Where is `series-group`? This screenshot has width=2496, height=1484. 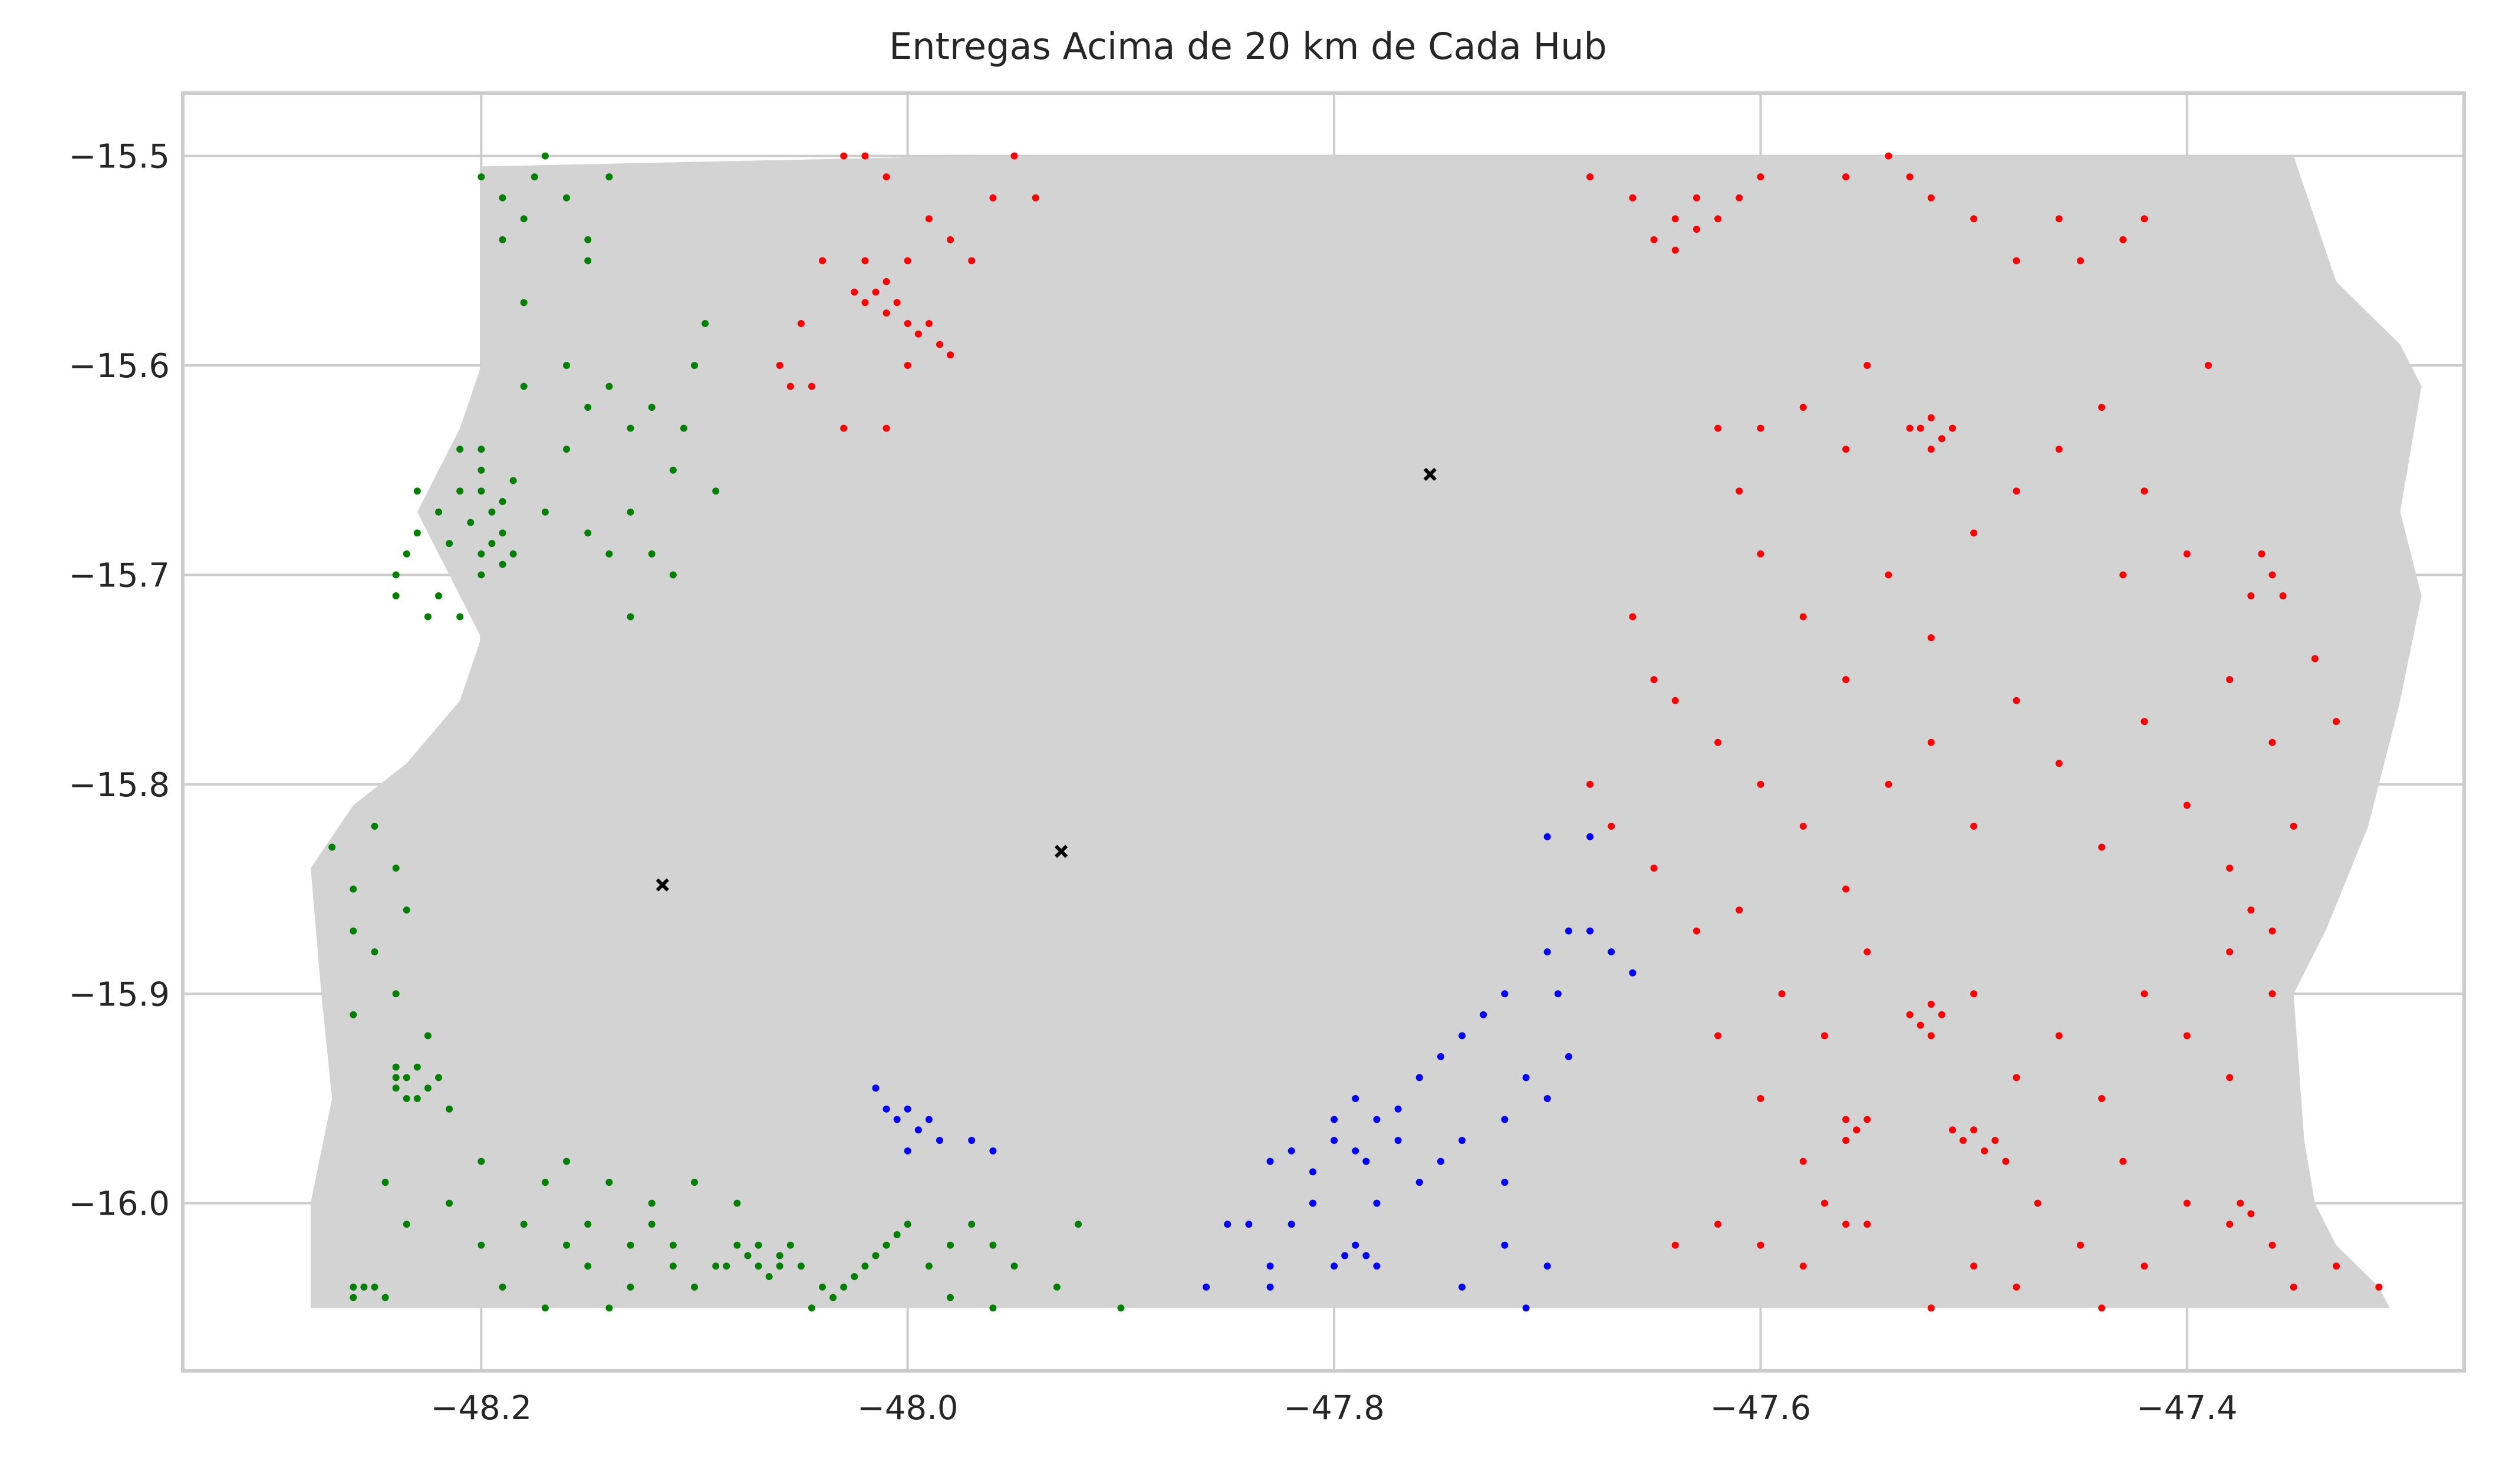 series-group is located at coordinates (1046, 680).